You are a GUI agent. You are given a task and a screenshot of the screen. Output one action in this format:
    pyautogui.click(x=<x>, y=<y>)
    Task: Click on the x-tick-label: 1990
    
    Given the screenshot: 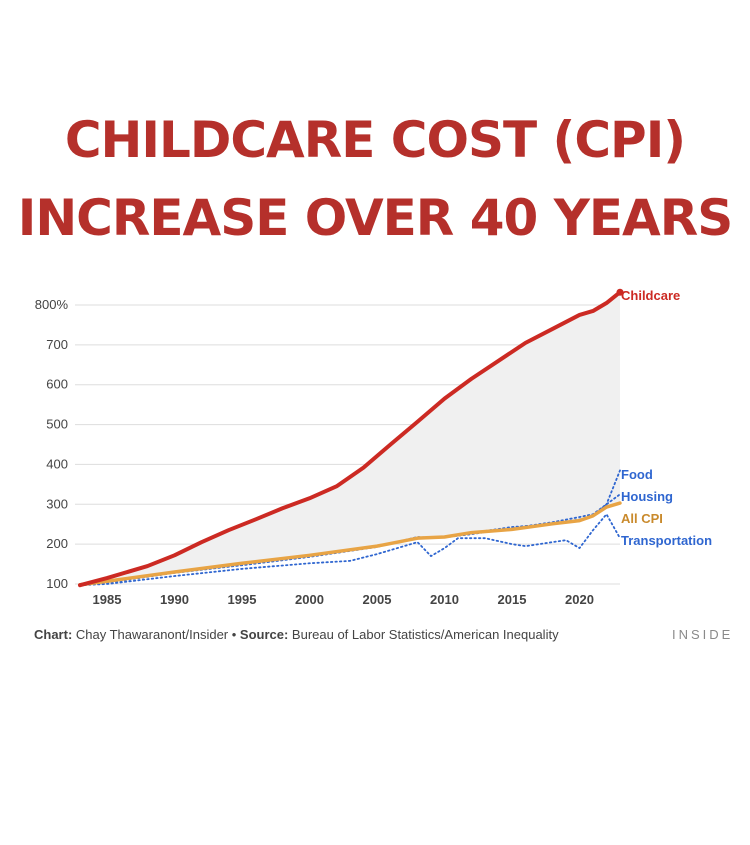 What is the action you would take?
    pyautogui.click(x=174, y=599)
    